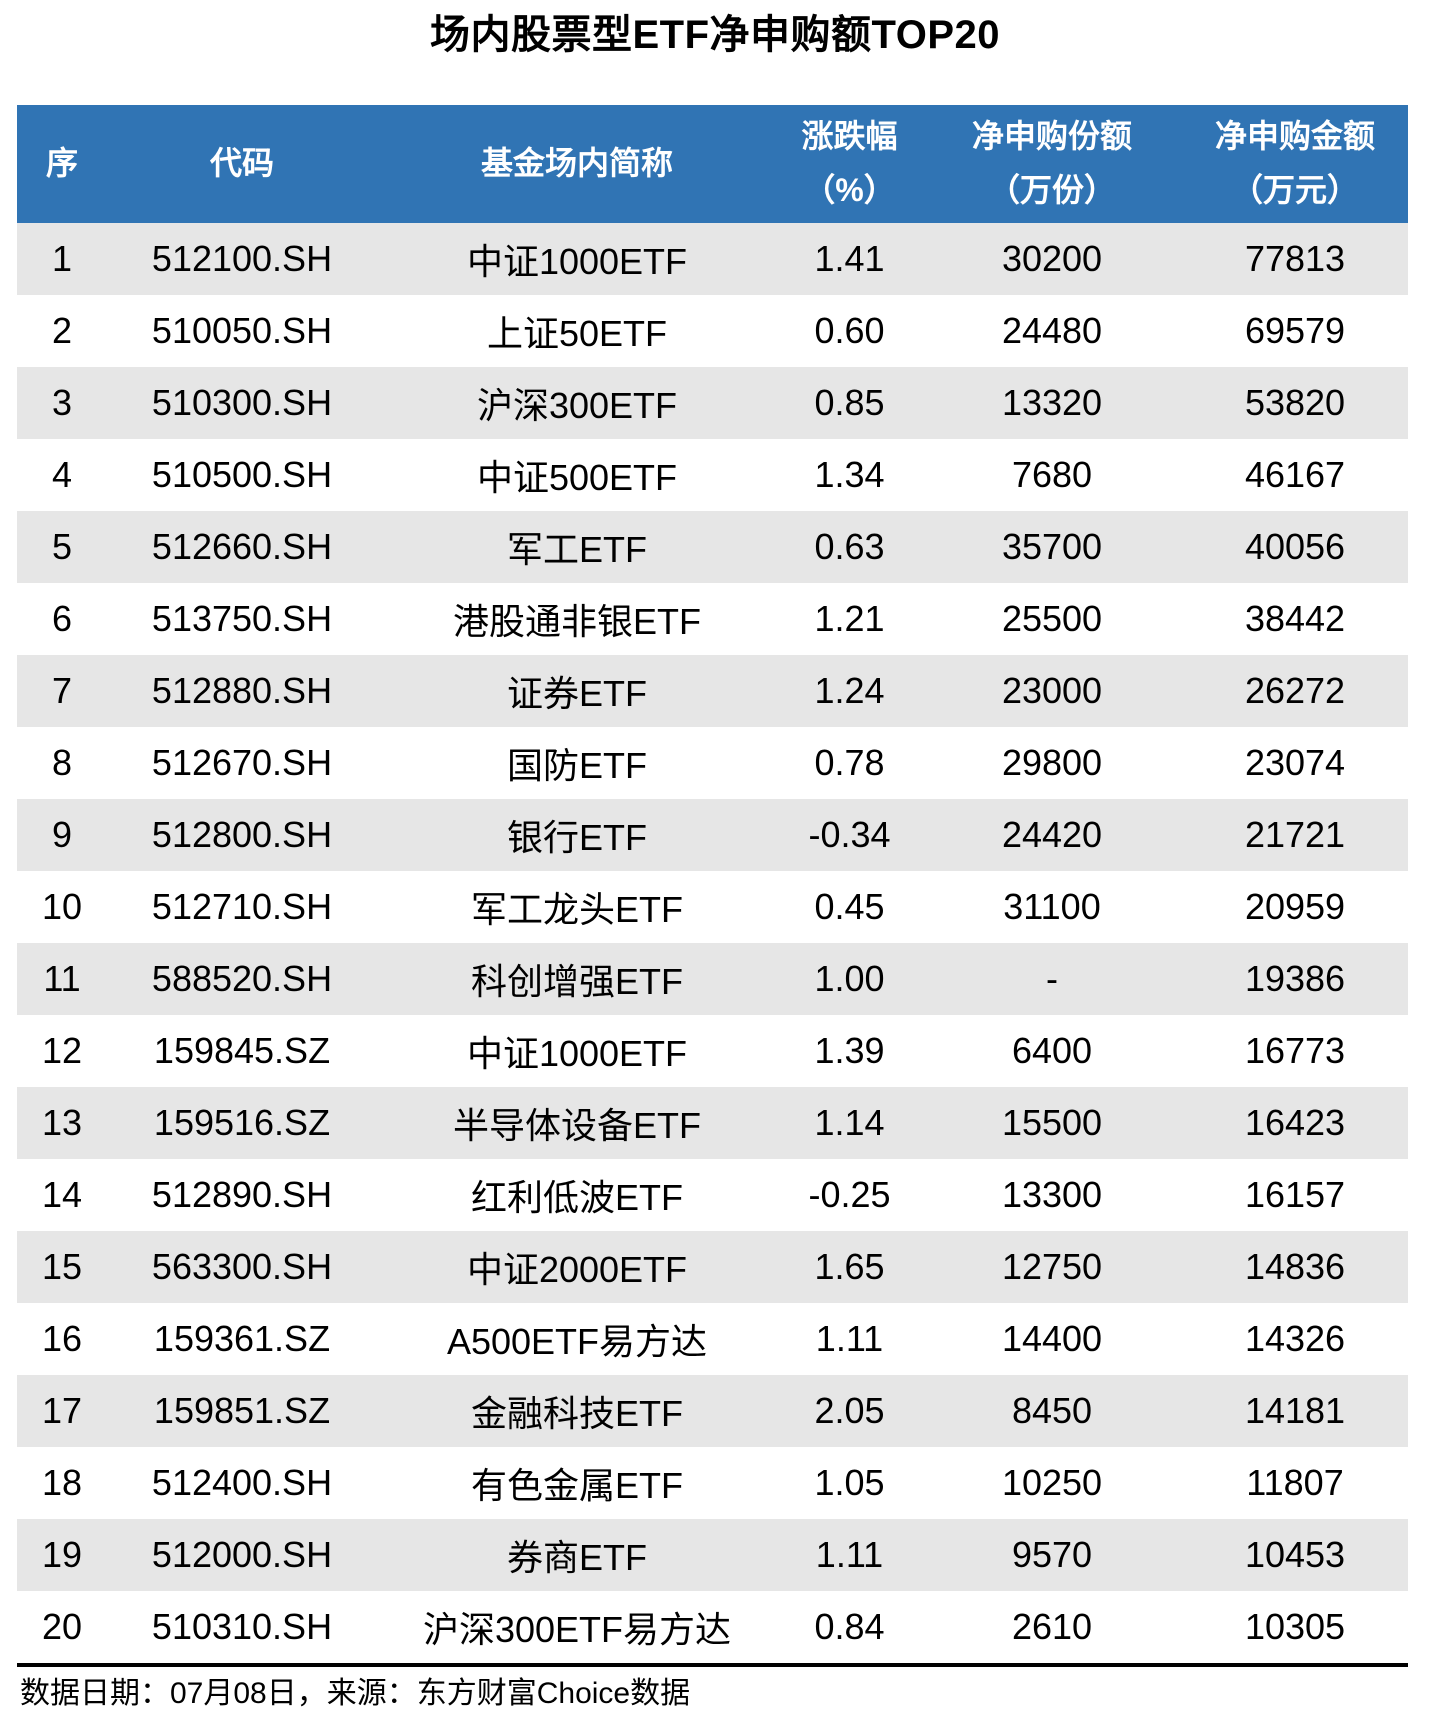 The image size is (1430, 1720). I want to click on cell-change-pct: 0.60, so click(849, 330).